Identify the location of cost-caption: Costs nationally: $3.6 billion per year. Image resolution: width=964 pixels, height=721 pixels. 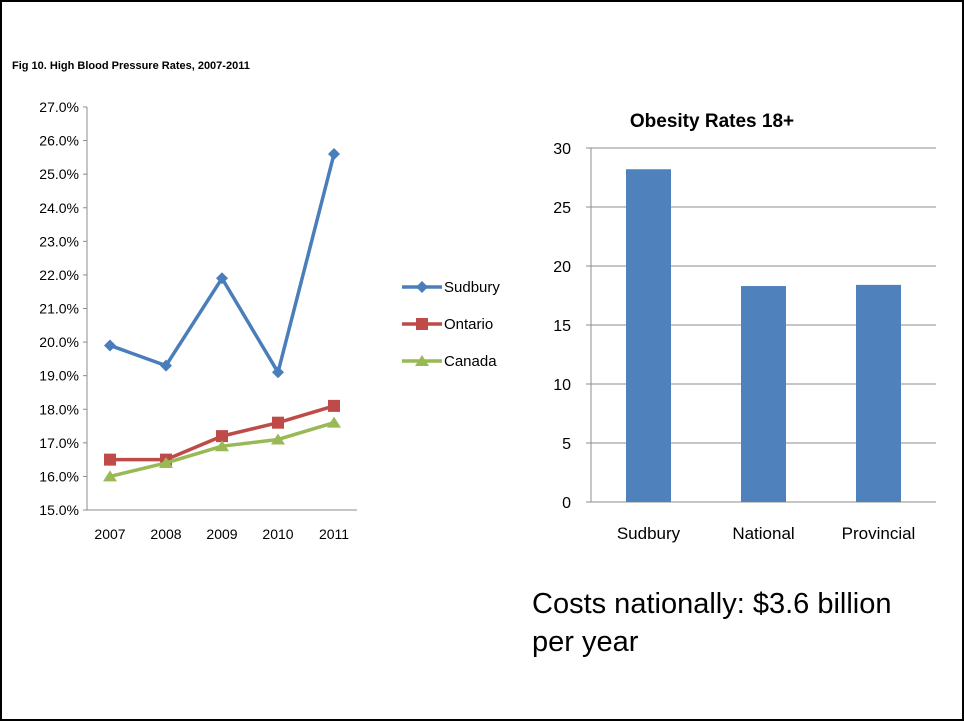
(712, 623).